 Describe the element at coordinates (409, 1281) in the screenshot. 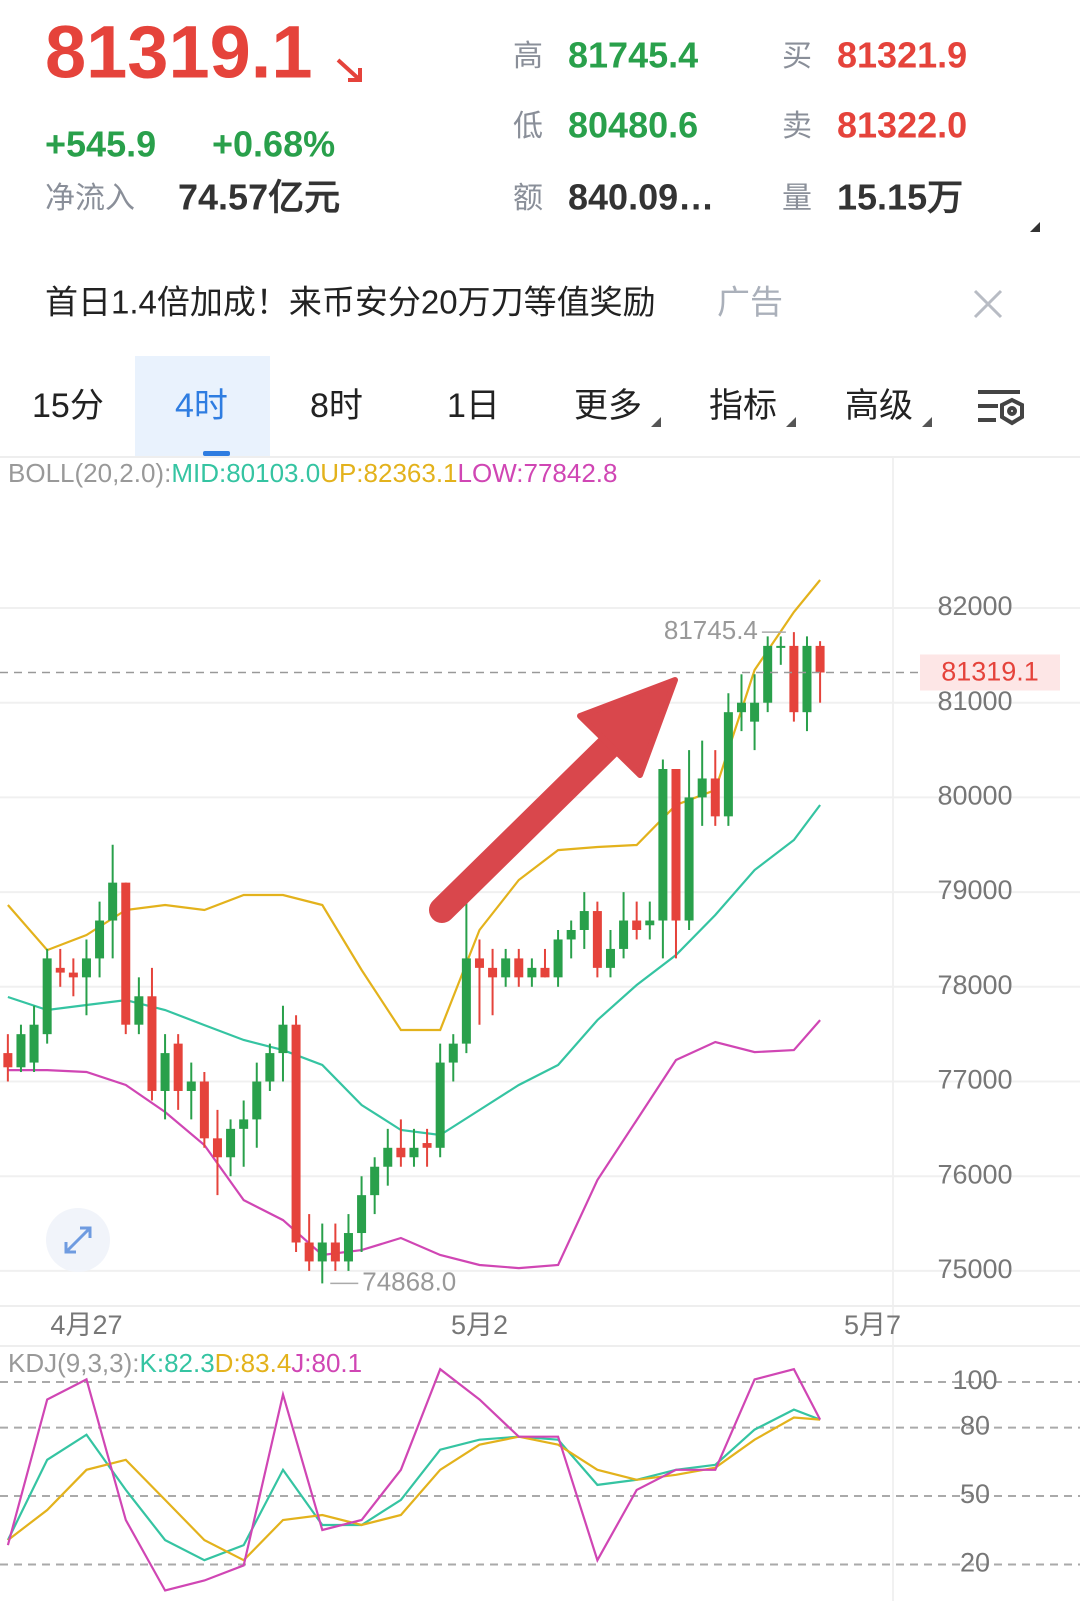

I see `annotation-label: 74868.0` at that location.